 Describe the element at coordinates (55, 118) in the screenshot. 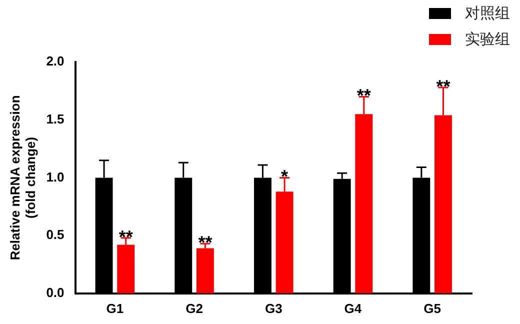

I see `y-tick-label: 1.5` at that location.